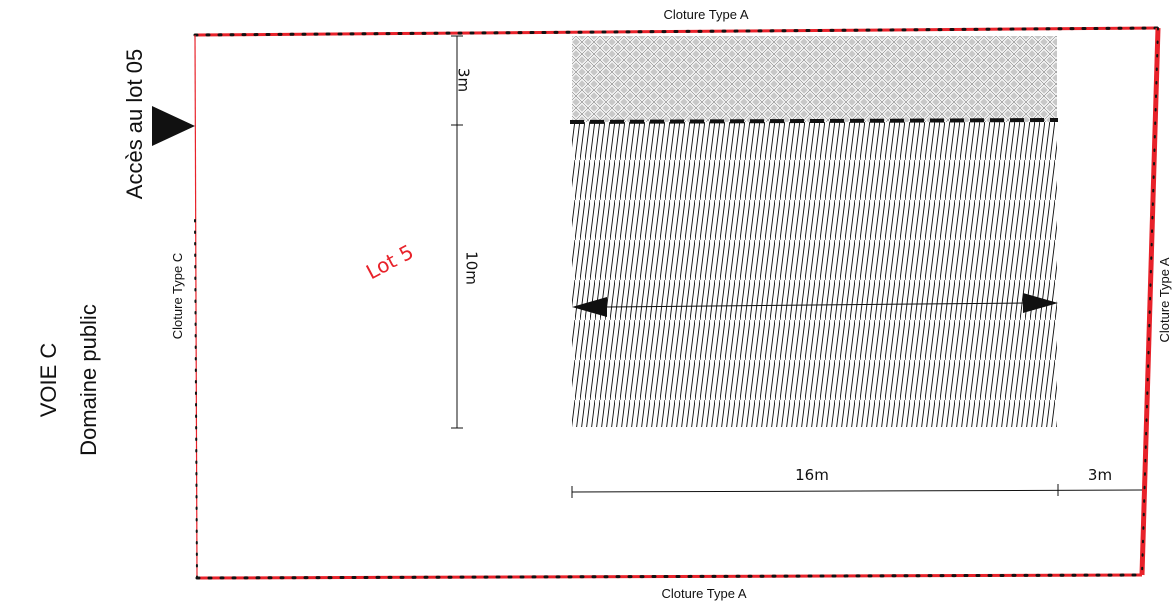 The image size is (1173, 604). Describe the element at coordinates (472, 268) in the screenshot. I see `dim-building-depth: 10m` at that location.